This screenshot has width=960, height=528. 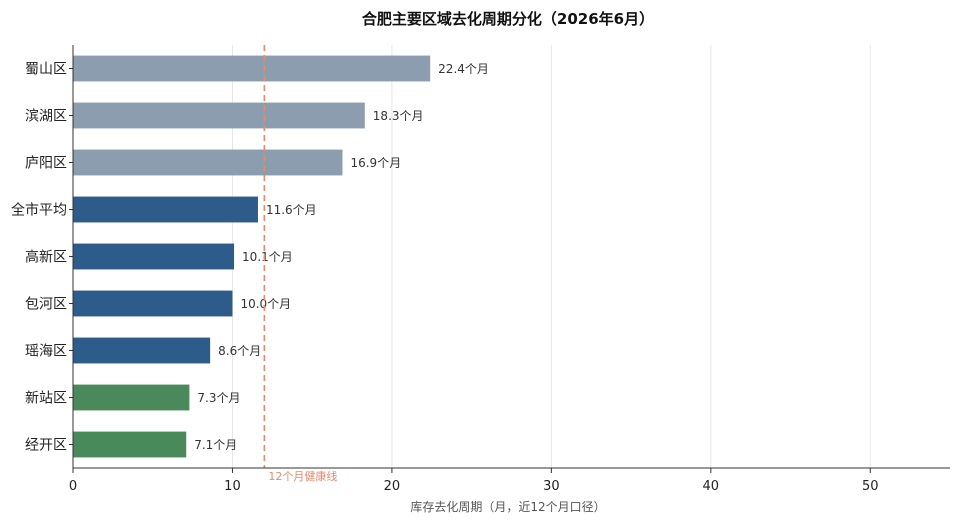 I want to click on y-tick-label: 全市平均, so click(x=39, y=210).